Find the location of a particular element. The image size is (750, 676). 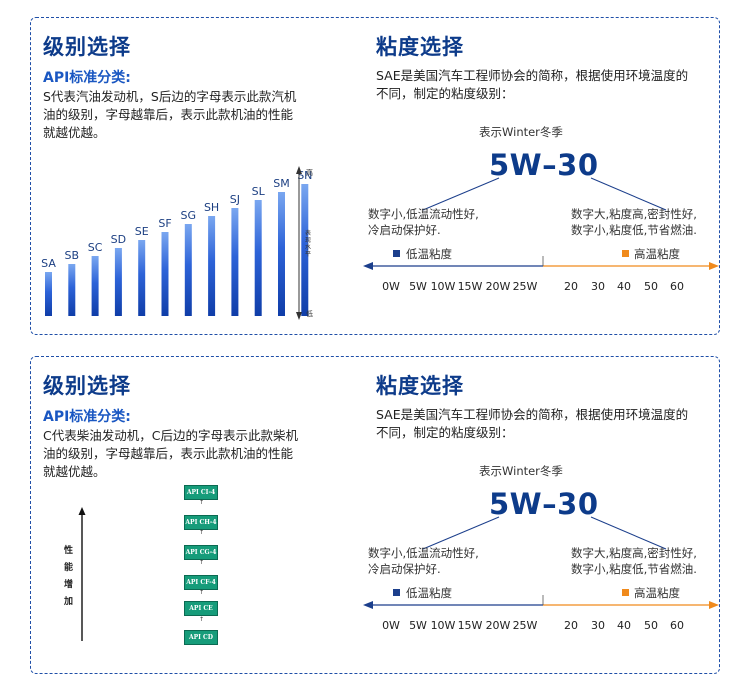

grade-label-sj: SJ is located at coordinates (235, 199).